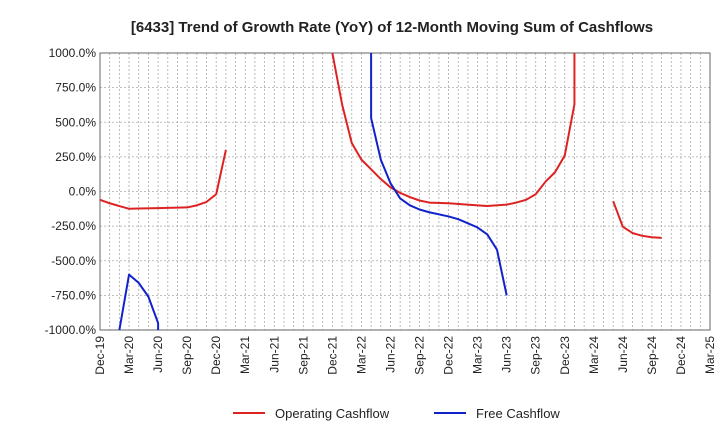  I want to click on x-tick-label: Sep-21, so click(303, 355).